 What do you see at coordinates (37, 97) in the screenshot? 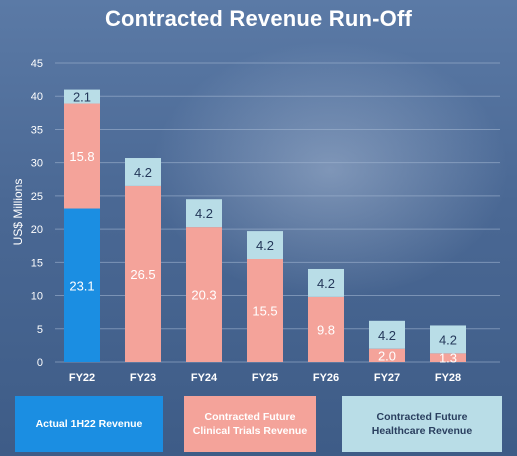
I see `y-tick-label: 40` at bounding box center [37, 97].